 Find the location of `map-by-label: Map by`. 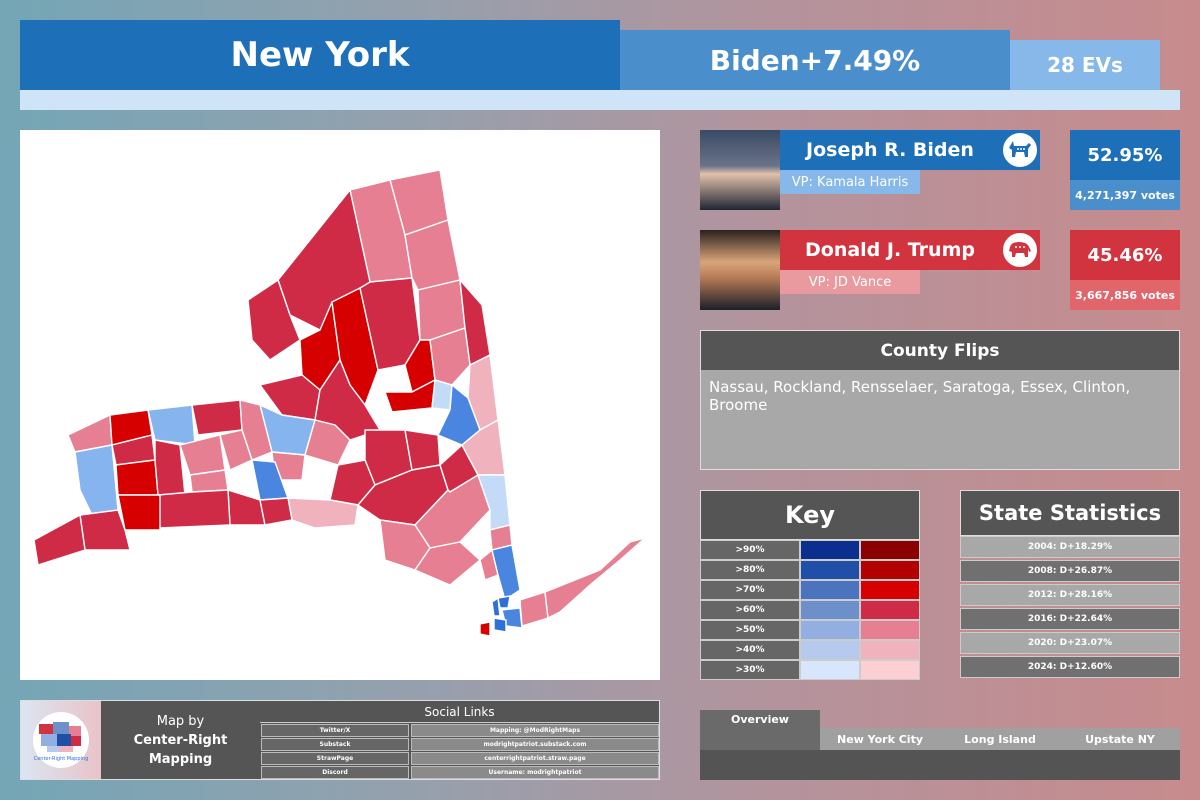

map-by-label: Map by is located at coordinates (180, 721).